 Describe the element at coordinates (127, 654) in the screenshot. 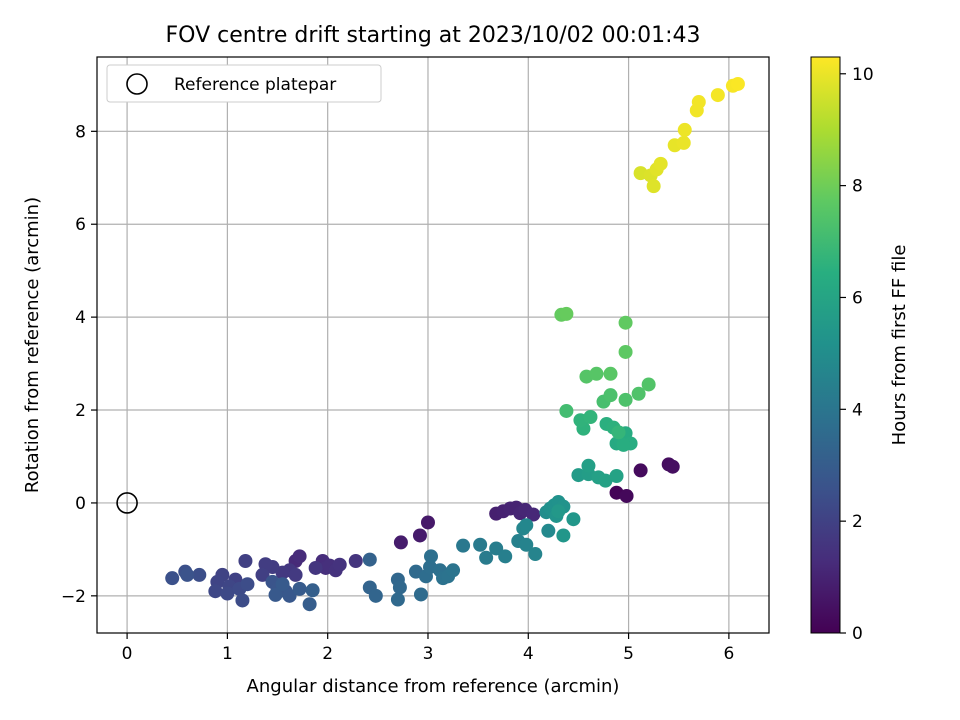

I see `x-tick-label: 0` at that location.